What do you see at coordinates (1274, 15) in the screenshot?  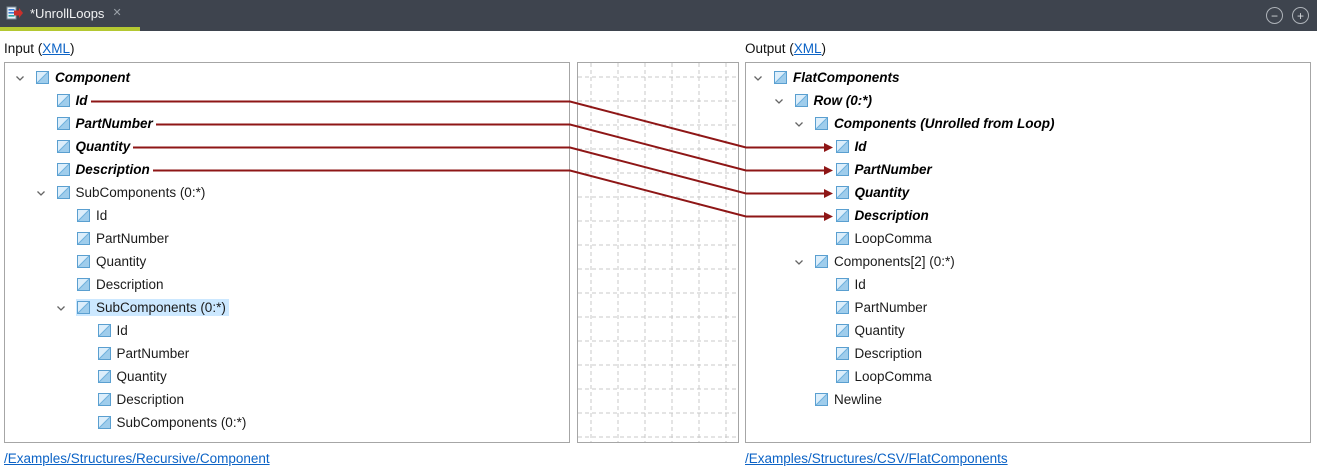 I see `zoom-out-button: −` at bounding box center [1274, 15].